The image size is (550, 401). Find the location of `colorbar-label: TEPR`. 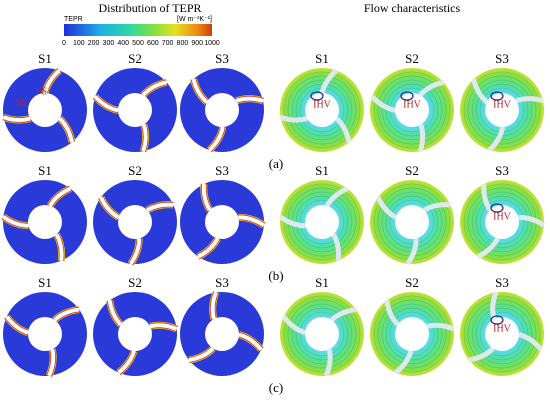

colorbar-label: TEPR is located at coordinates (73, 19).